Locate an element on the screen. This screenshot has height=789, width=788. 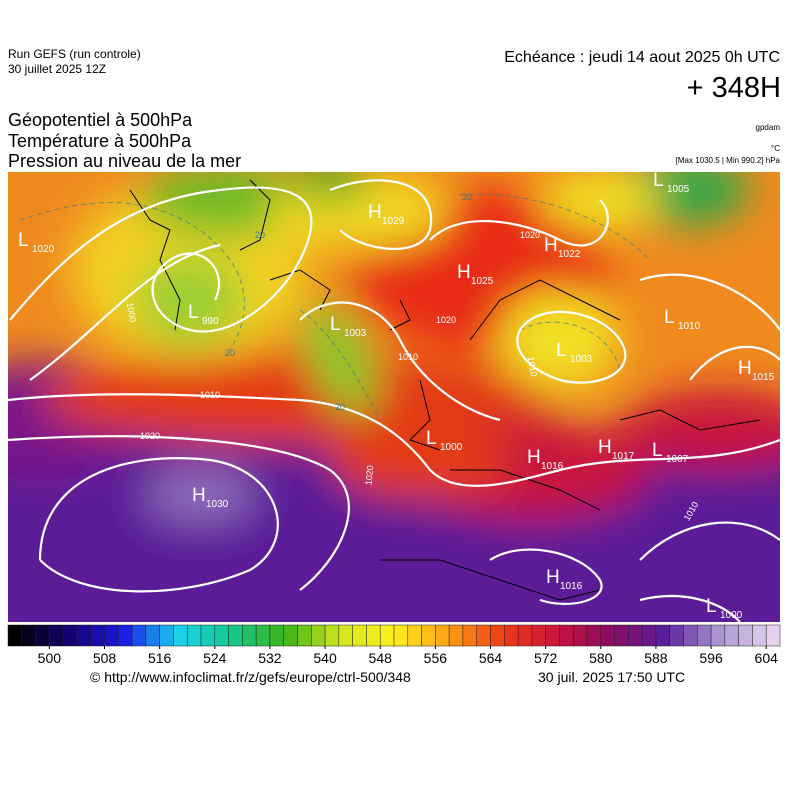
center-pressure: 1029 is located at coordinates (393, 221).